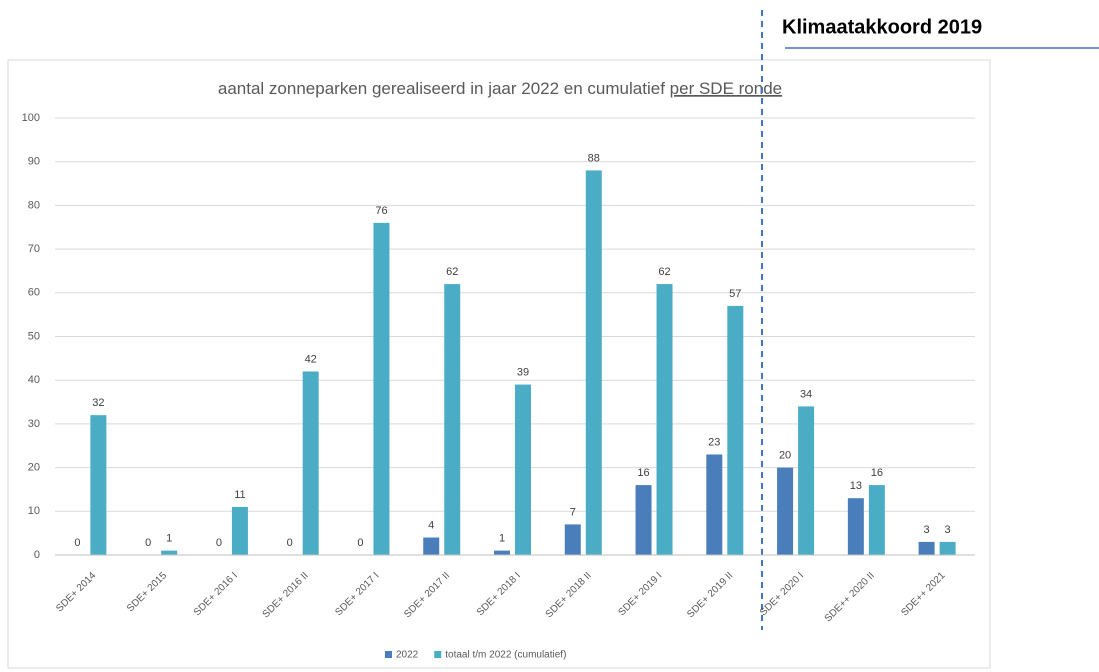 Image resolution: width=1099 pixels, height=672 pixels. Describe the element at coordinates (431, 525) in the screenshot. I see `data-label: 4` at that location.